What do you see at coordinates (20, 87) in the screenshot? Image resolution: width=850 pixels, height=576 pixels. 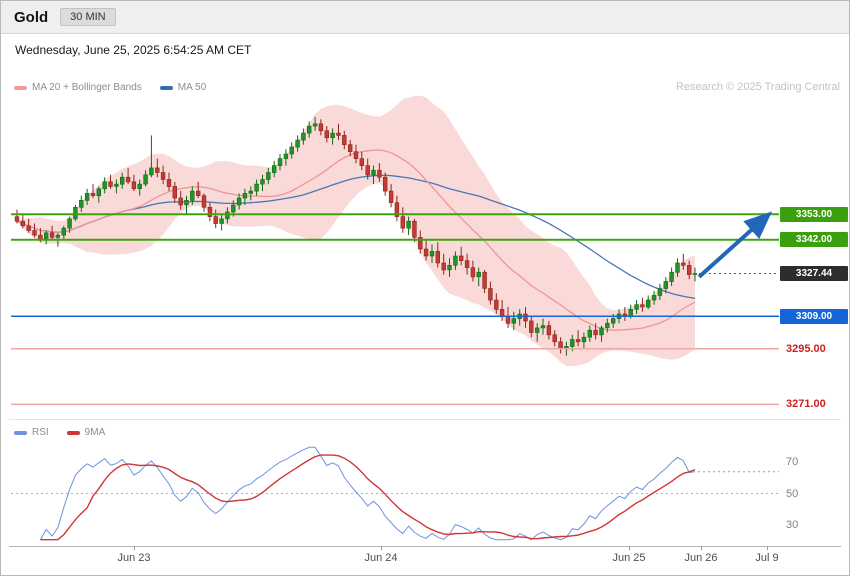 I see `ma20-bollinger-swatch-icon` at bounding box center [20, 87].